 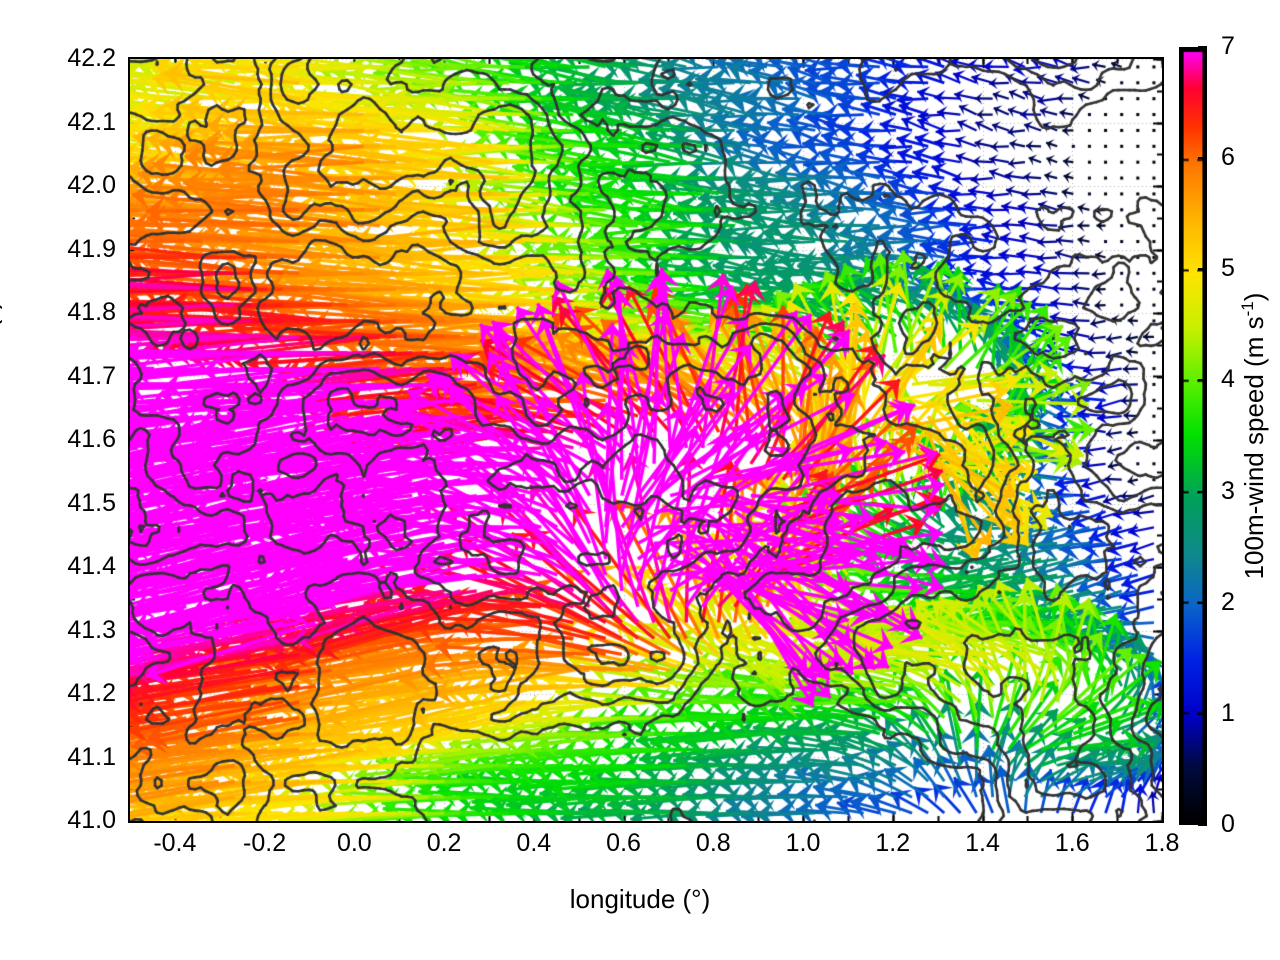 What do you see at coordinates (1193, 436) in the screenshot?
I see `colorbar-gradient` at bounding box center [1193, 436].